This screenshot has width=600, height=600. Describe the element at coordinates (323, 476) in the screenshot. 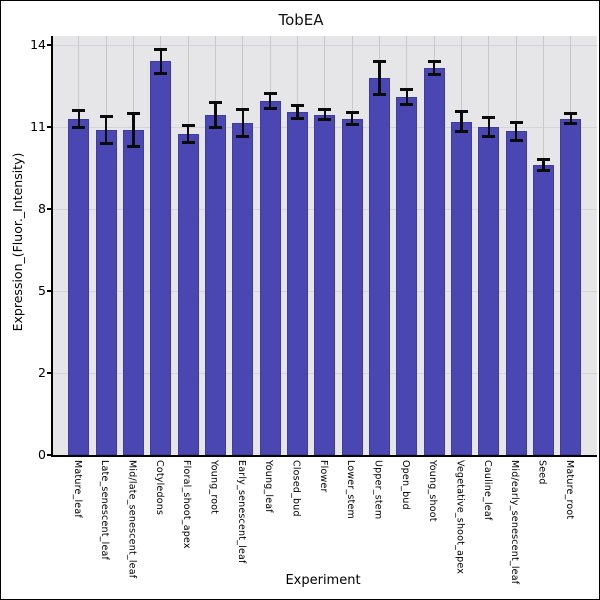

I see `x-tick-label: Flower` at that location.